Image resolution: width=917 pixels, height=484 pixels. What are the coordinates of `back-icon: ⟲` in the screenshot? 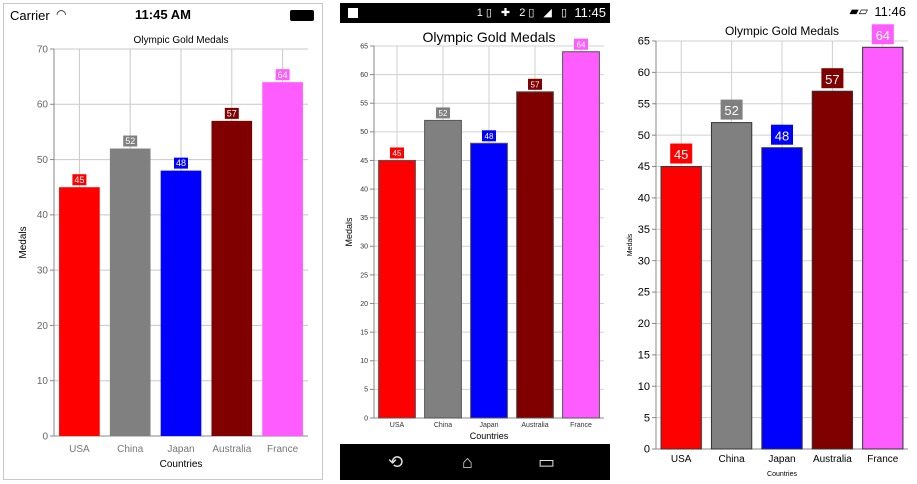 It's located at (396, 462).